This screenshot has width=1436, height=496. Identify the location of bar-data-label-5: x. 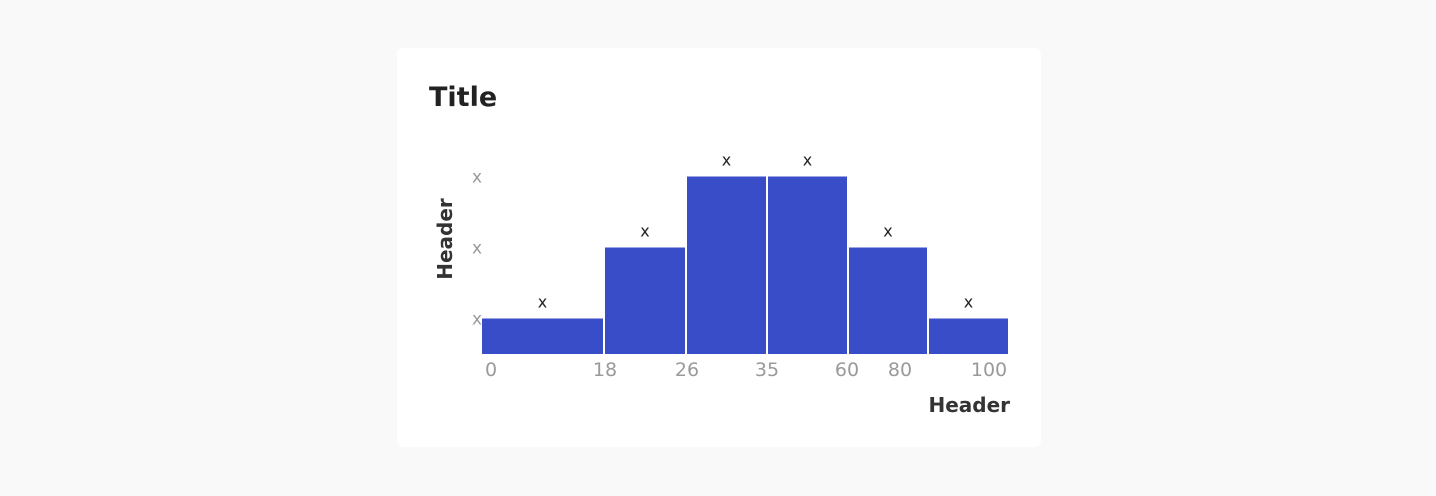
(968, 302).